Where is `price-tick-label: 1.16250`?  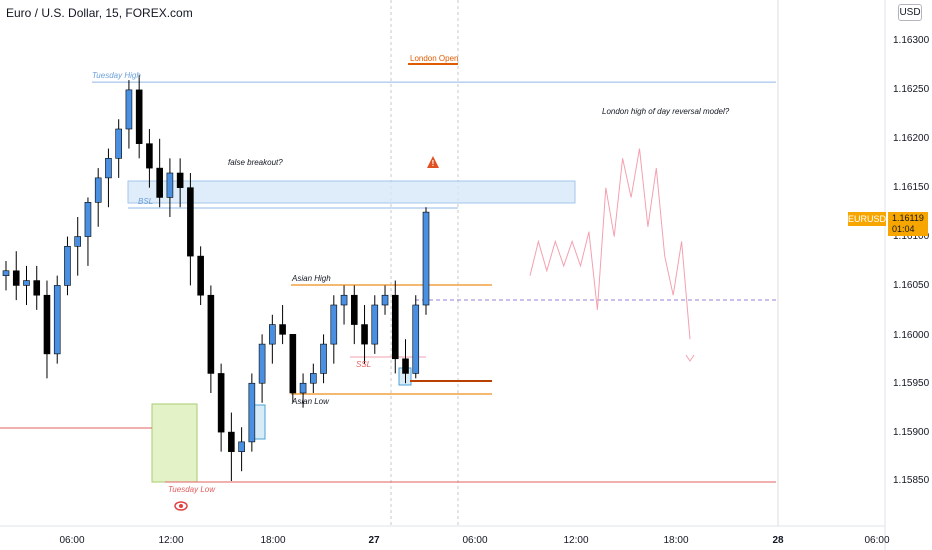 price-tick-label: 1.16250 is located at coordinates (911, 89).